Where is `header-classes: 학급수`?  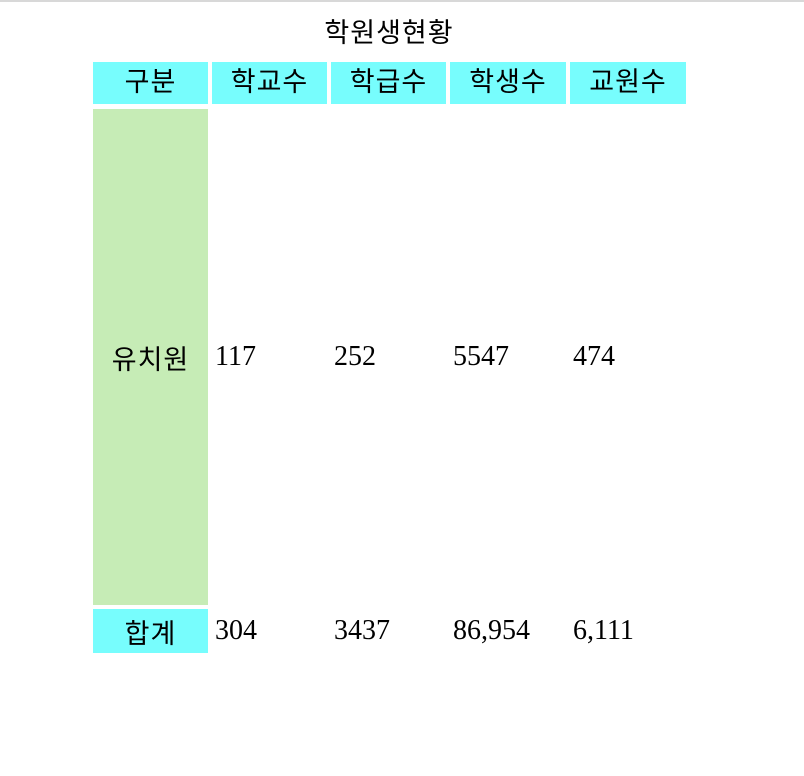
header-classes: 학급수 is located at coordinates (388, 83).